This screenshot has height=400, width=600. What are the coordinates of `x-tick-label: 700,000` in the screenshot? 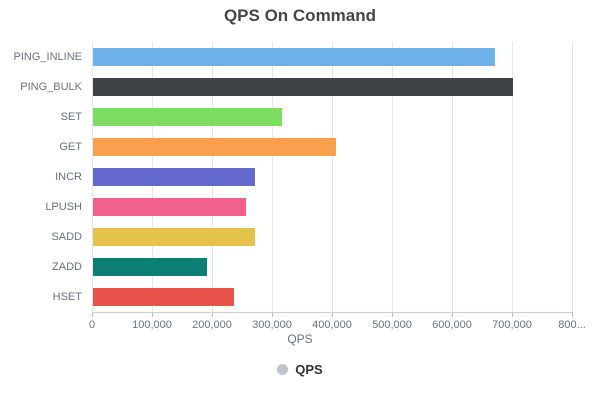 It's located at (512, 325).